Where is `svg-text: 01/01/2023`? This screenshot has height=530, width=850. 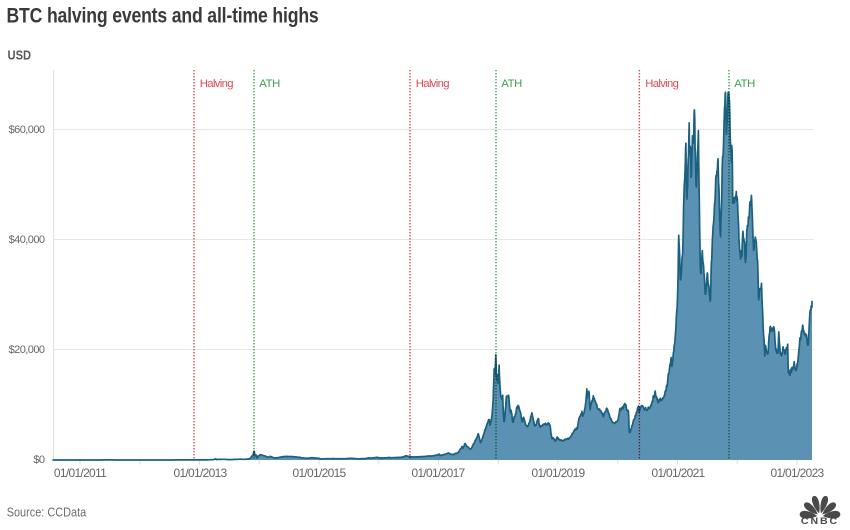 svg-text: 01/01/2023 is located at coordinates (797, 473).